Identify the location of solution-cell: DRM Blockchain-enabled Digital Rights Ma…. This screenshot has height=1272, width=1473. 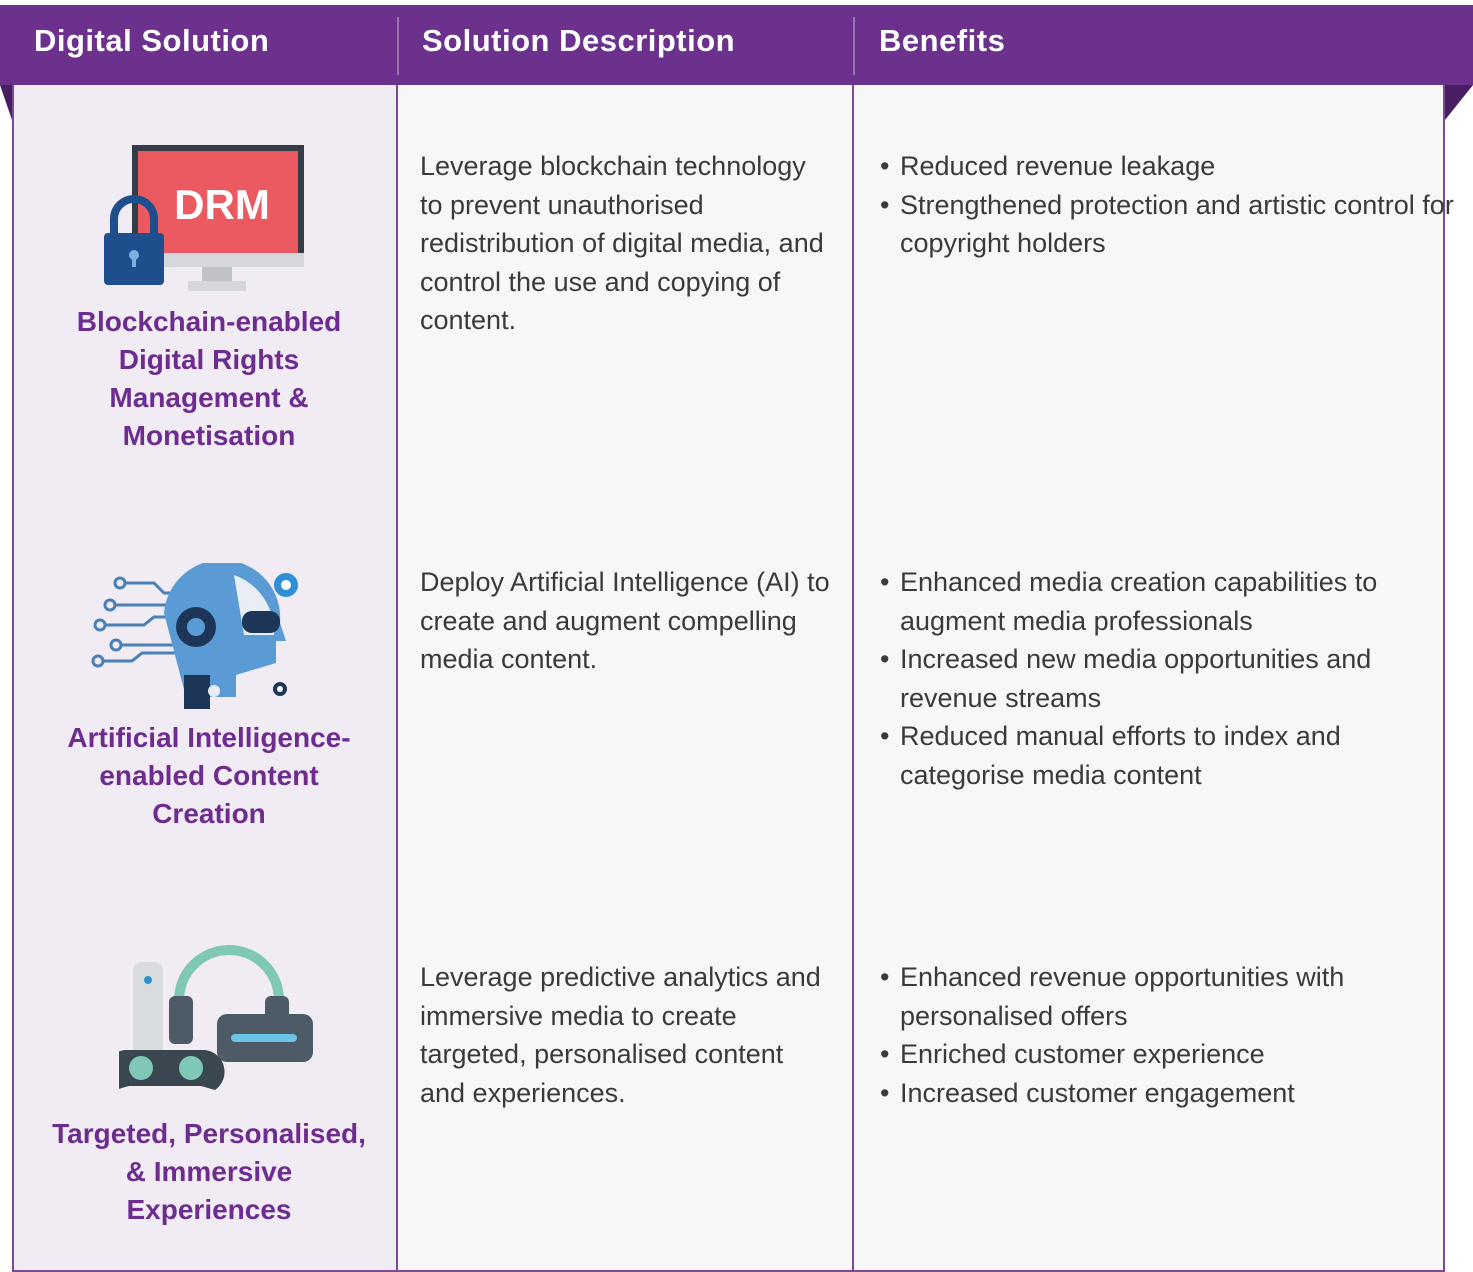
(205, 296).